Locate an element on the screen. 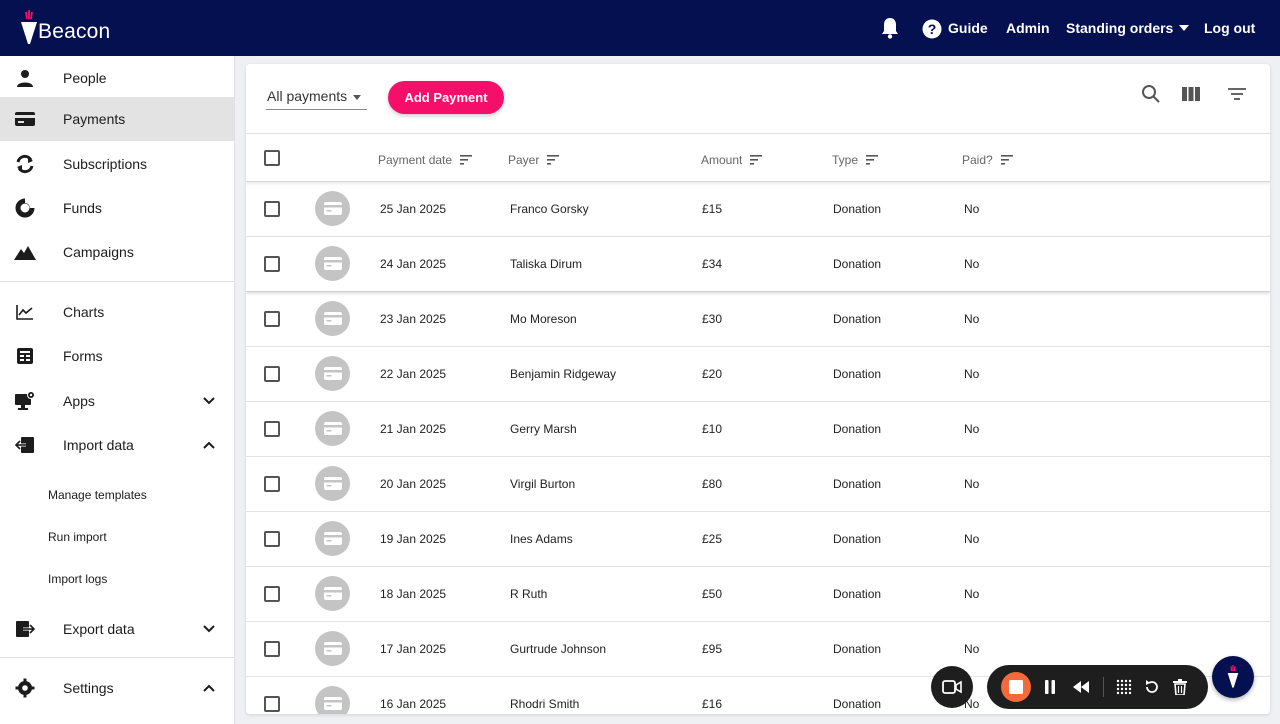 The width and height of the screenshot is (1280, 724). payer-name: Virgil Burton is located at coordinates (543, 484).